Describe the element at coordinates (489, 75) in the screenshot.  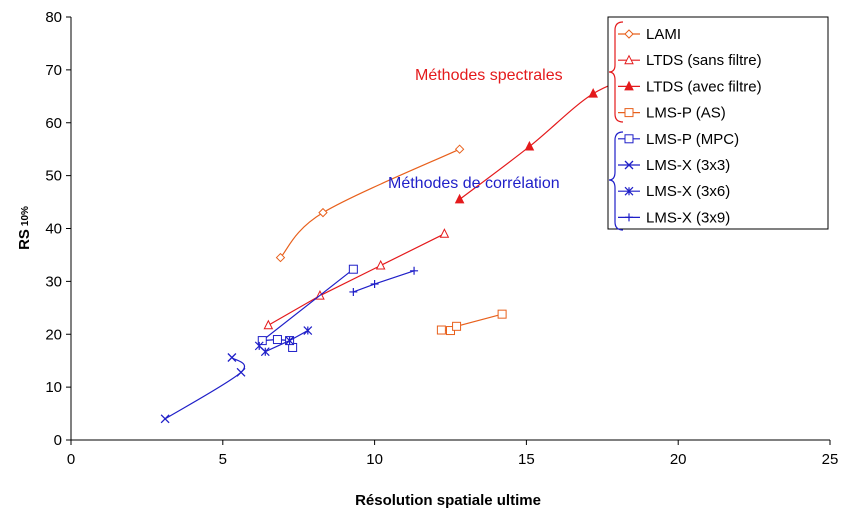
I see `annotation-spectral: Méthodes spectrales` at that location.